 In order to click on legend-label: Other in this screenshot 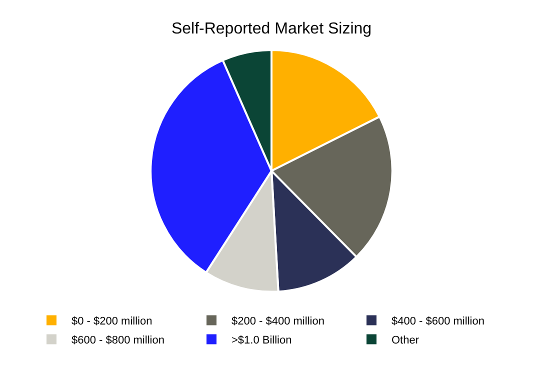, I will do `click(406, 340)`.